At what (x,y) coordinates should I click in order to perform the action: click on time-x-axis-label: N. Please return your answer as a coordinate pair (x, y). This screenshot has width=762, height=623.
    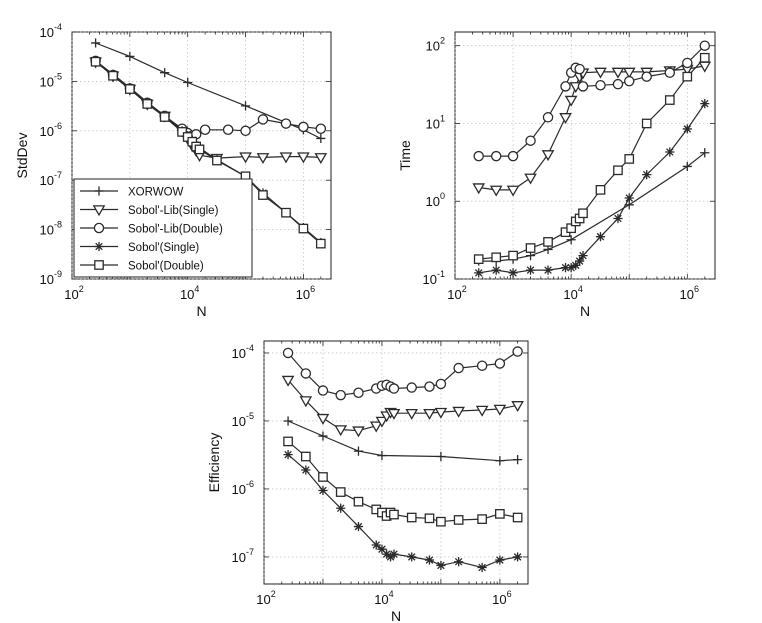
    Looking at the image, I should click on (585, 311).